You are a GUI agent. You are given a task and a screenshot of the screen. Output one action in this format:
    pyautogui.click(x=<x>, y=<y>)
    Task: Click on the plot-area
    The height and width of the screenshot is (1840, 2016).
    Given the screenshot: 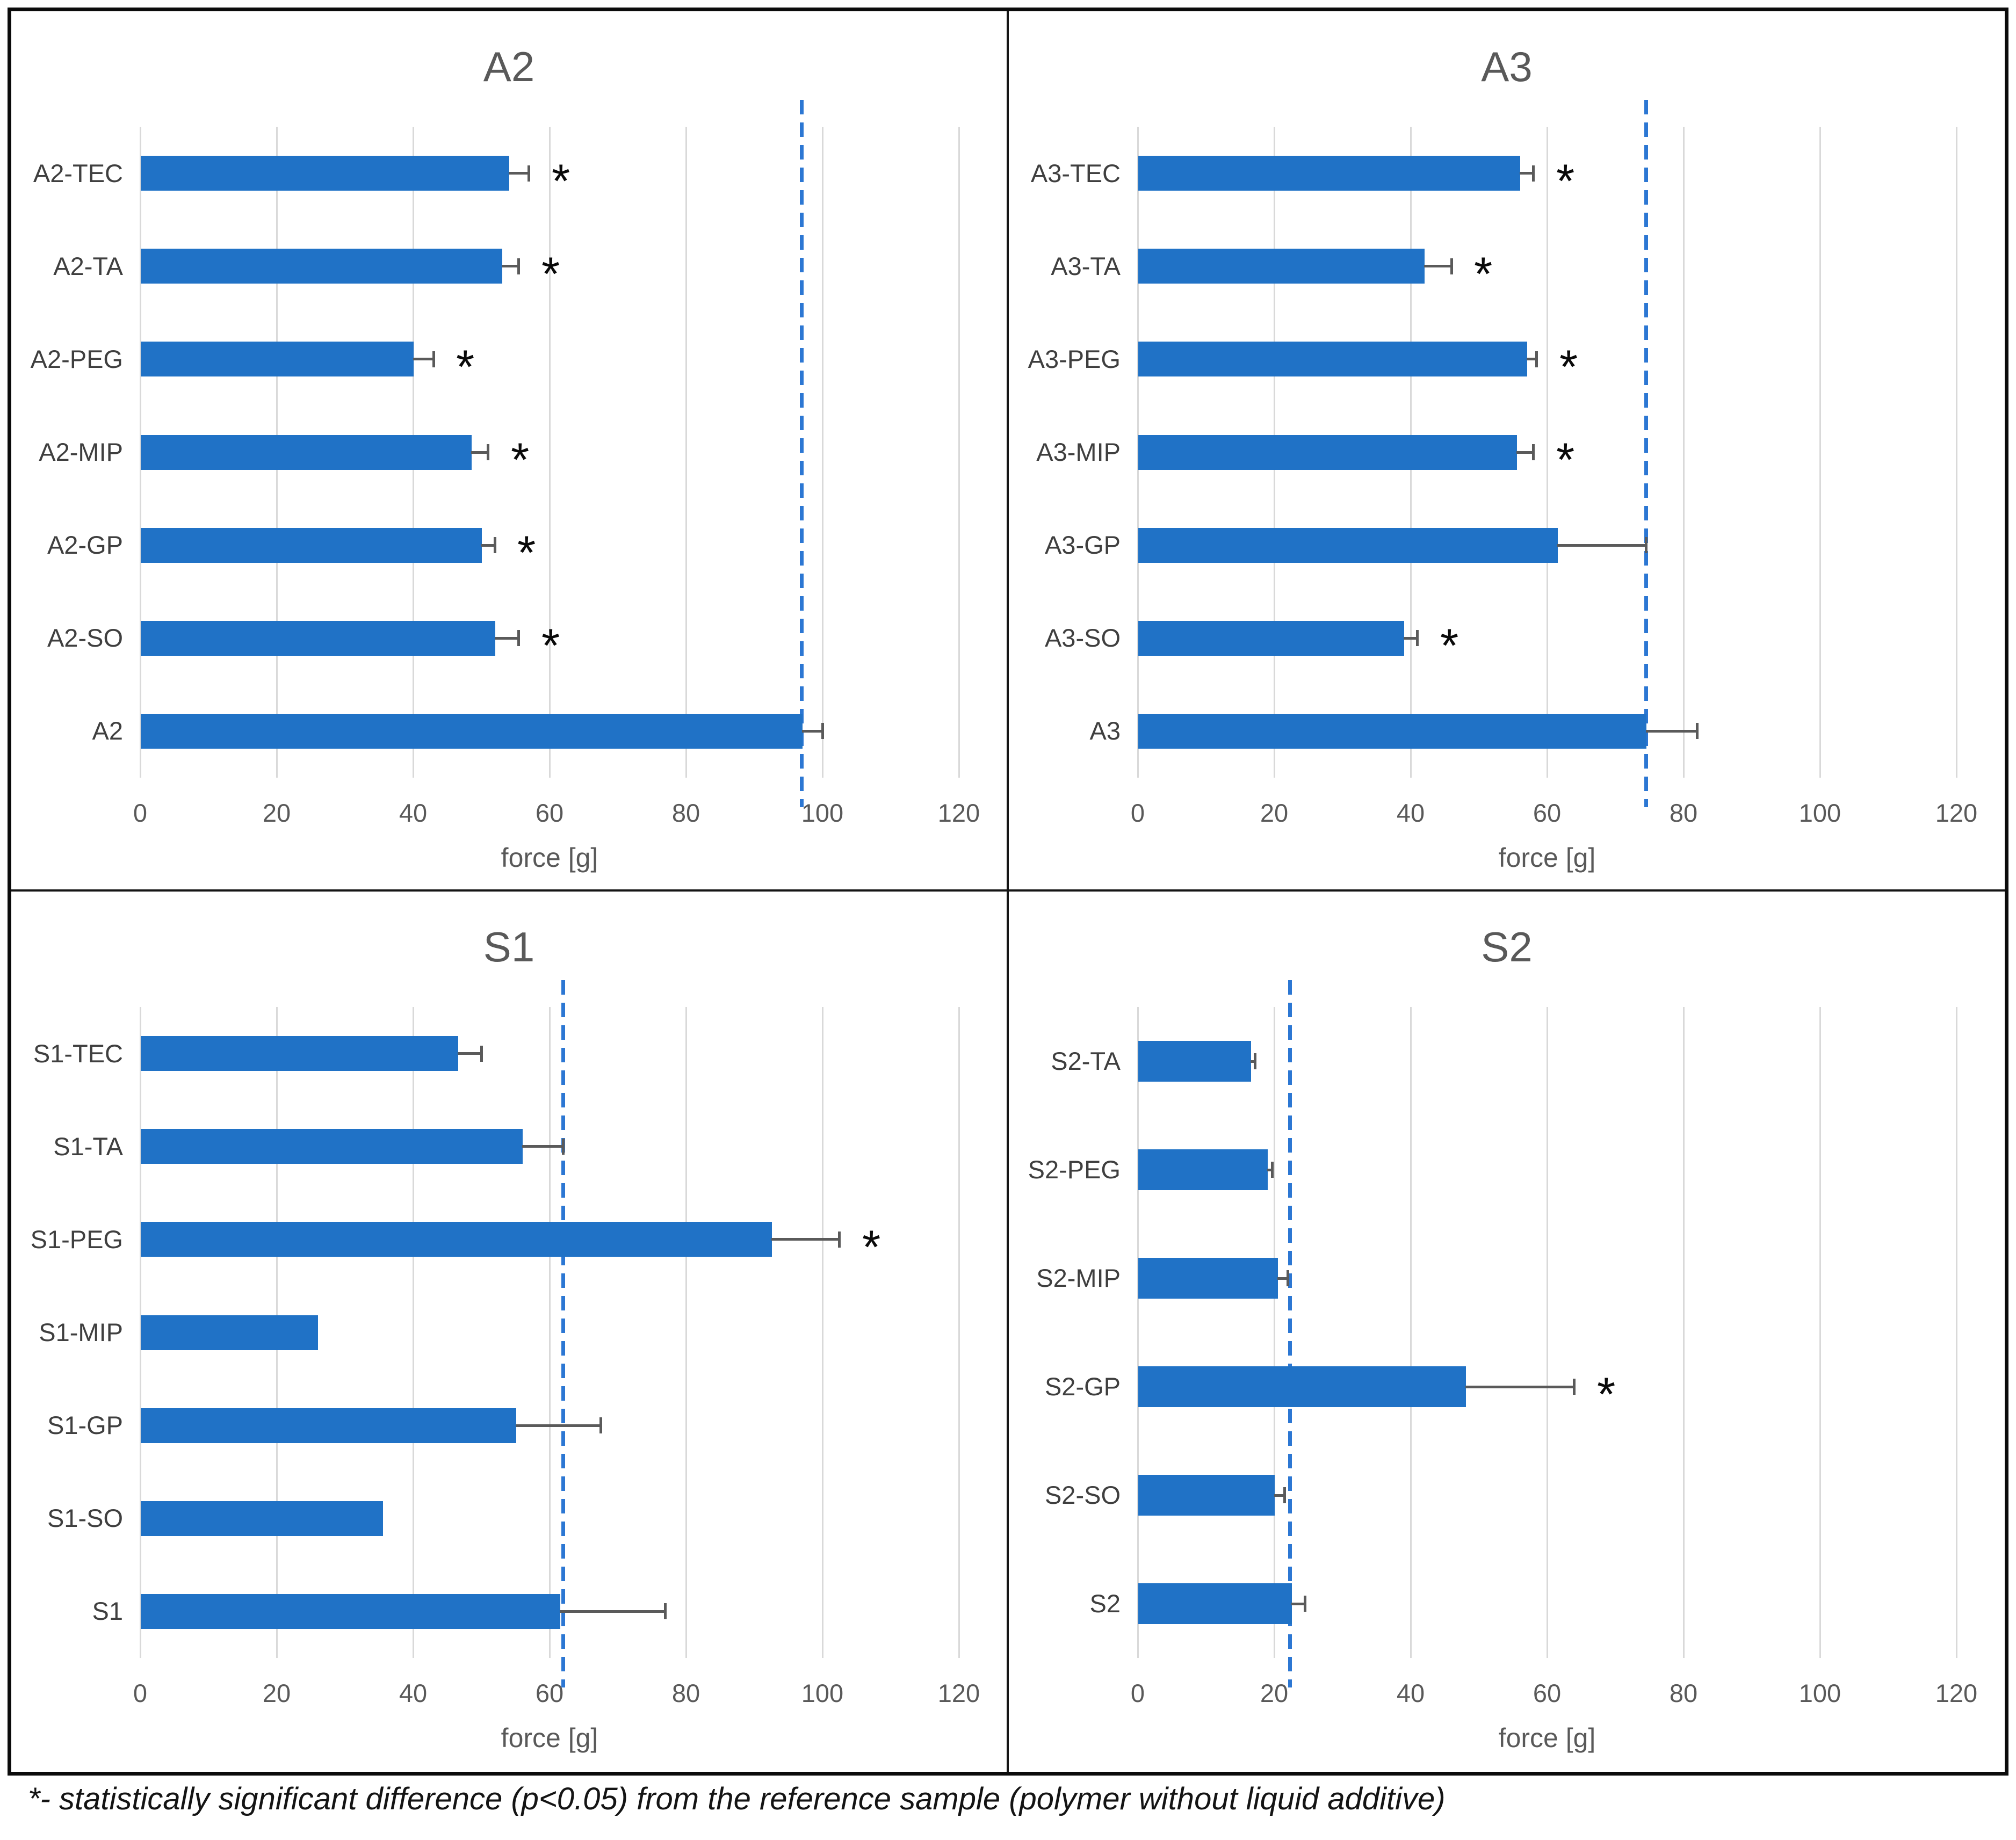 What is the action you would take?
    pyautogui.click(x=1558, y=1332)
    